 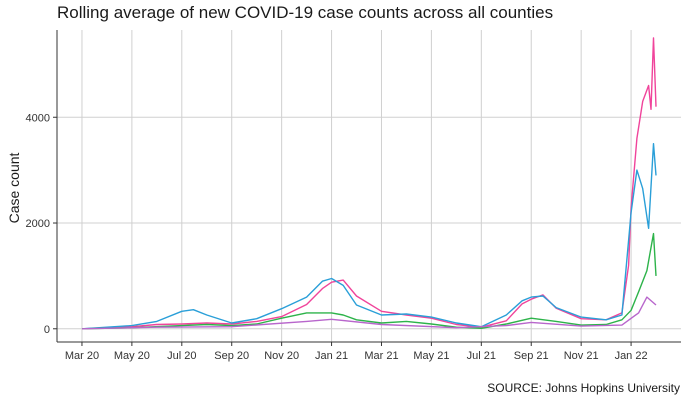 What do you see at coordinates (583, 388) in the screenshot?
I see `source-caption: SOURCE: Johns Hopkins University` at bounding box center [583, 388].